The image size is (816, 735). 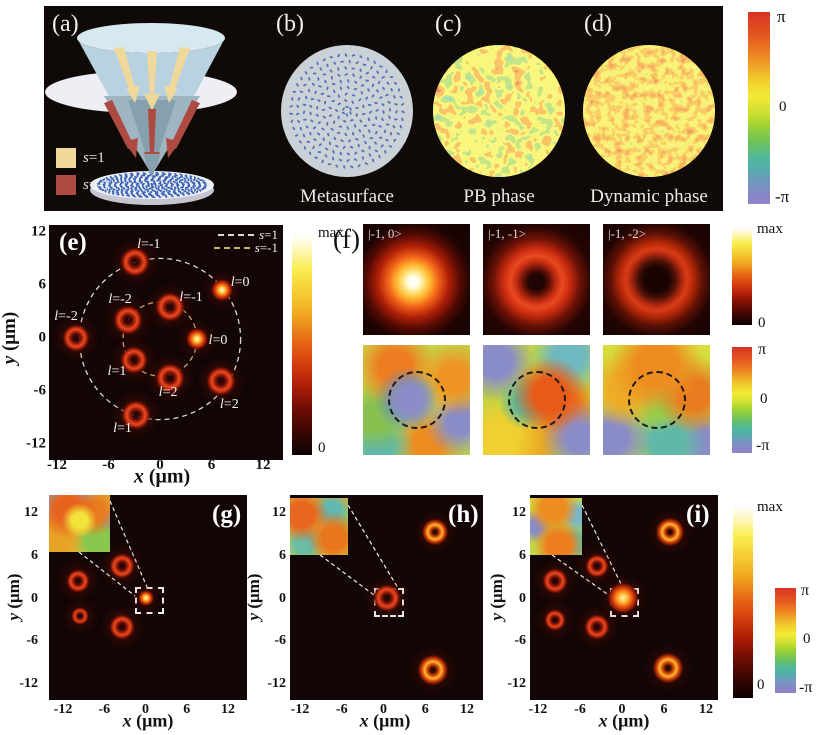 I want to click on panel-a-label: (a), so click(x=65, y=24).